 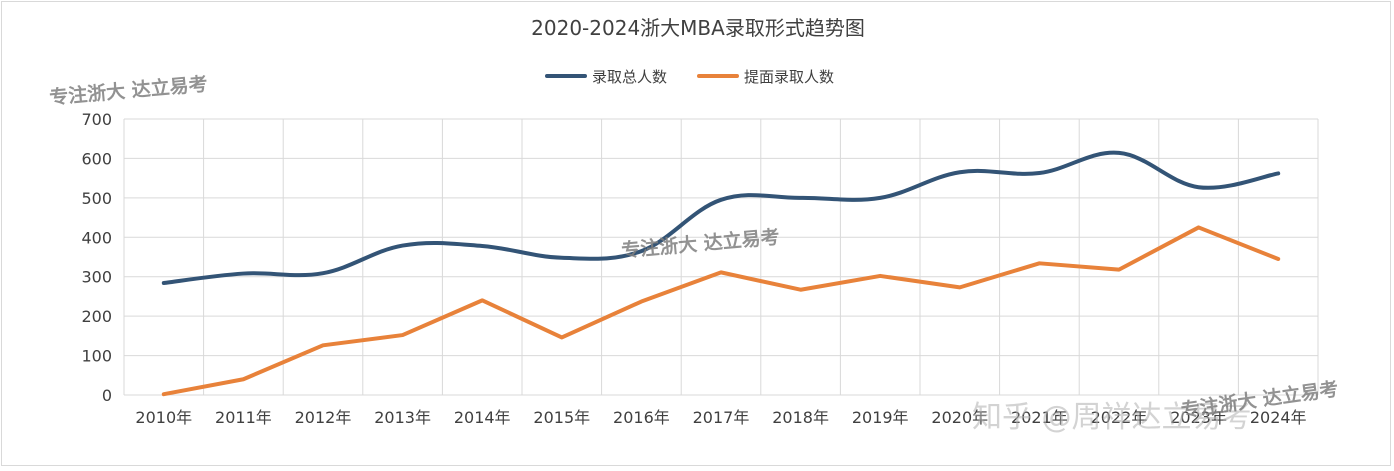 I want to click on watermark-center: 专注浙大 达立易考, so click(x=700, y=243).